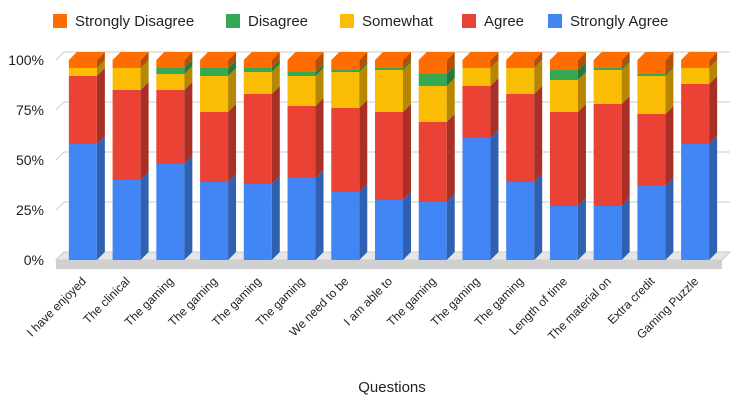  I want to click on legend-label: Somewhat, so click(398, 21).